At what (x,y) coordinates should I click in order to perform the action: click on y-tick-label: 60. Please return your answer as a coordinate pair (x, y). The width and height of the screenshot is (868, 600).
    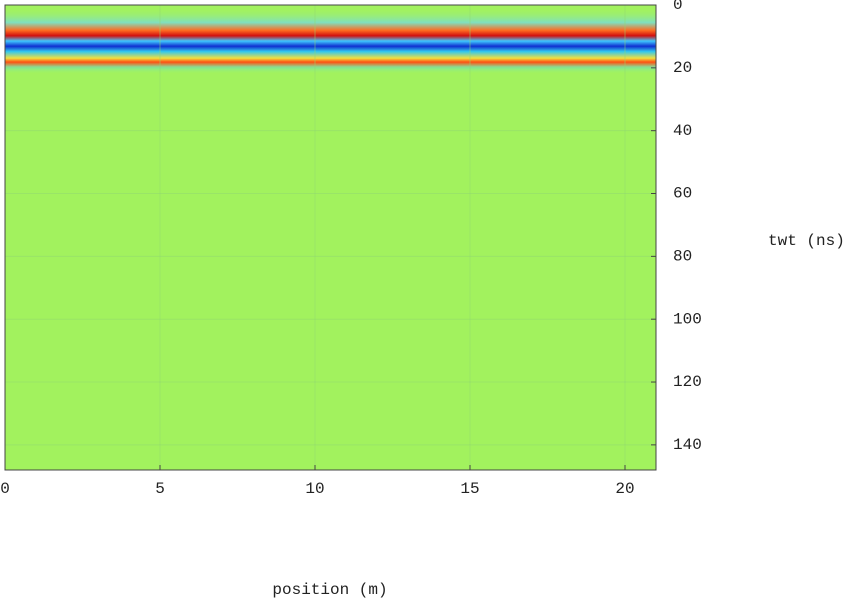
    Looking at the image, I should click on (682, 194).